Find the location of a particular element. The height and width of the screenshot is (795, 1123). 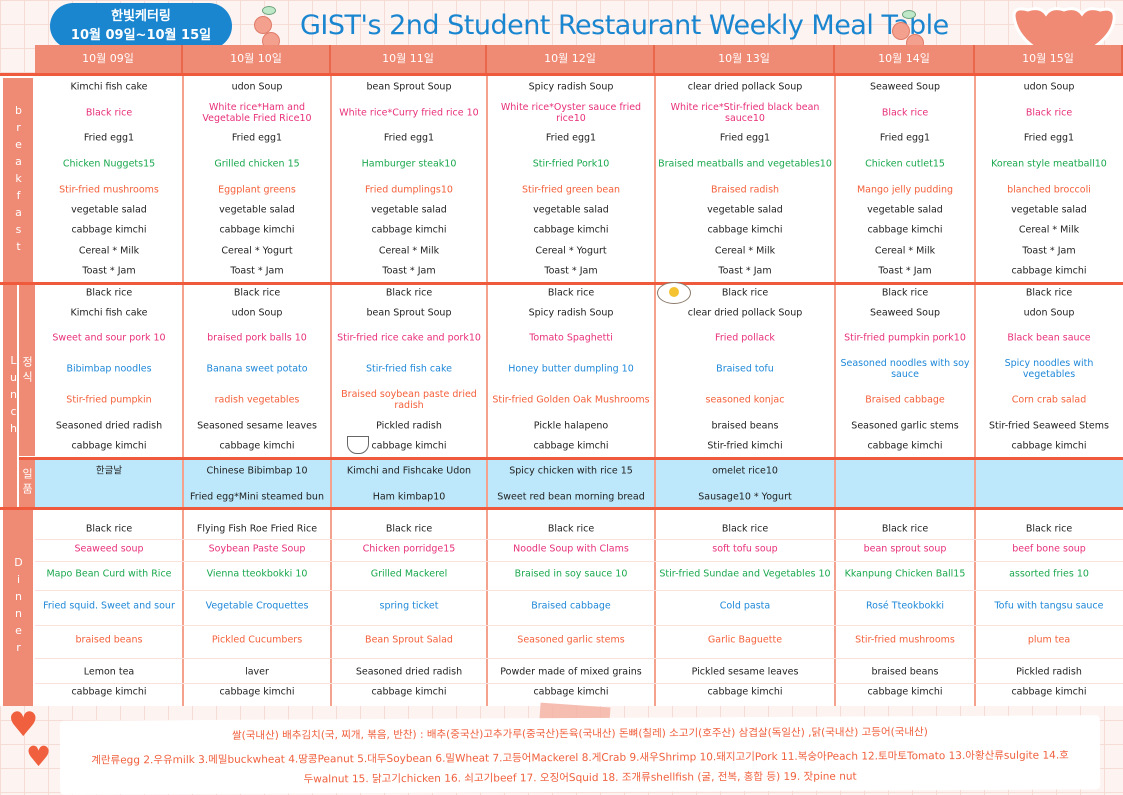

ilpum-menu-item: Fried egg*Mini steamed bun is located at coordinates (257, 497).